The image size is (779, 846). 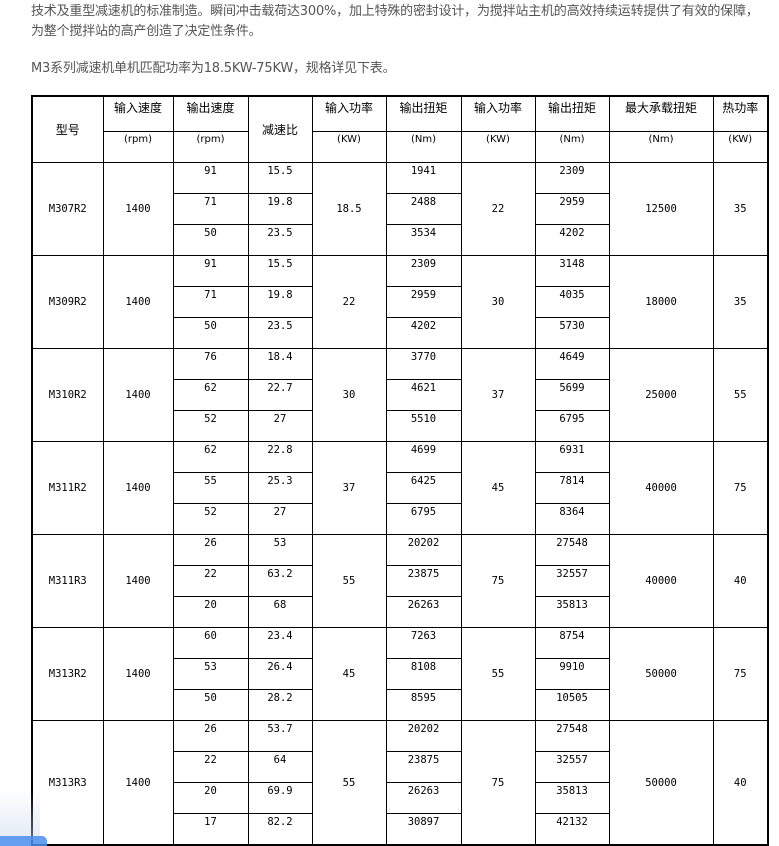 I want to click on table-row: 71 19.8 2959 4035, so click(x=400, y=302).